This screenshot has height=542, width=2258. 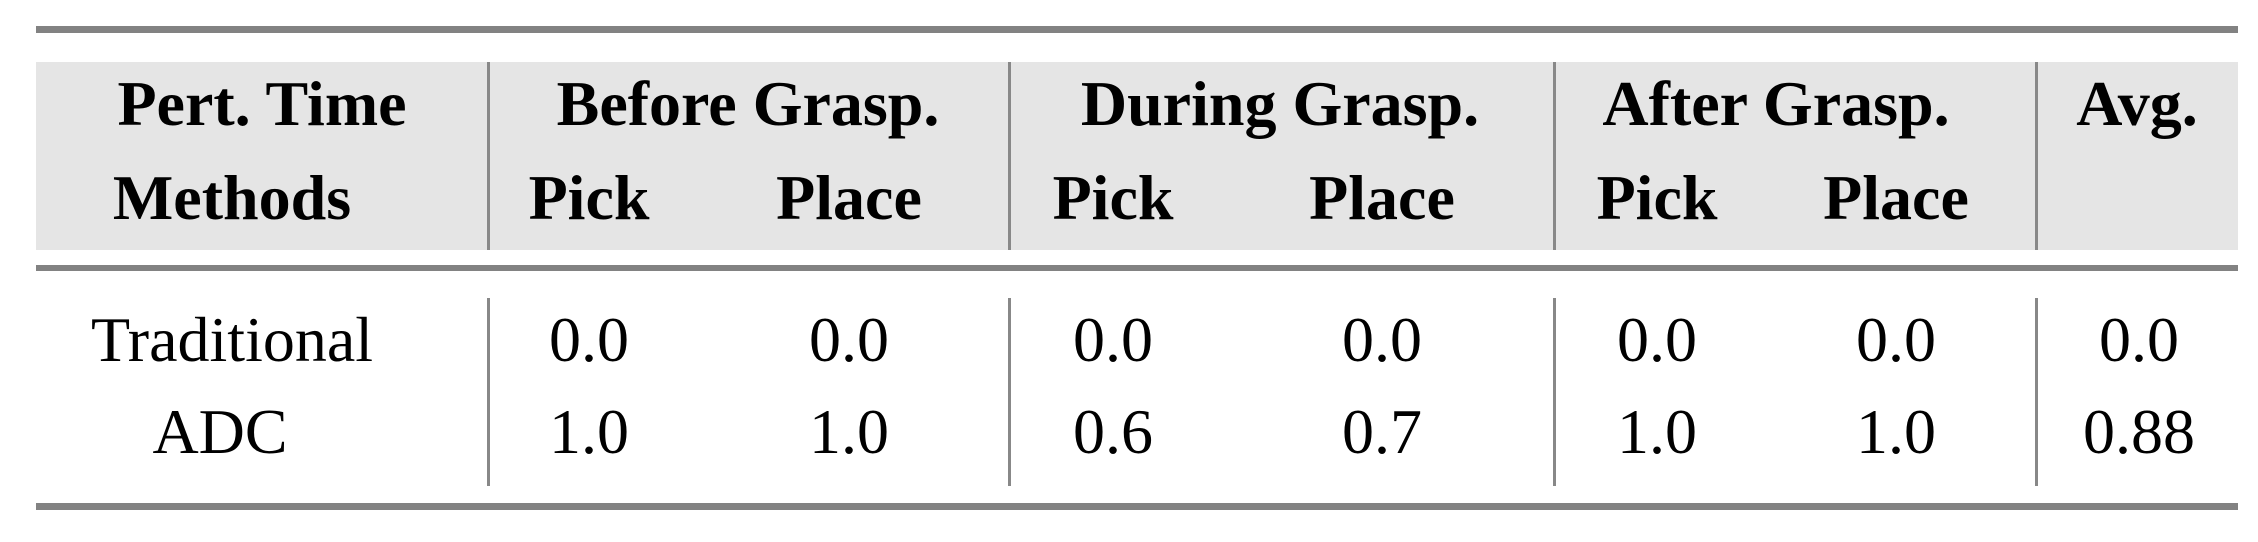 What do you see at coordinates (2139, 431) in the screenshot?
I see `cell-avg: 0.88` at bounding box center [2139, 431].